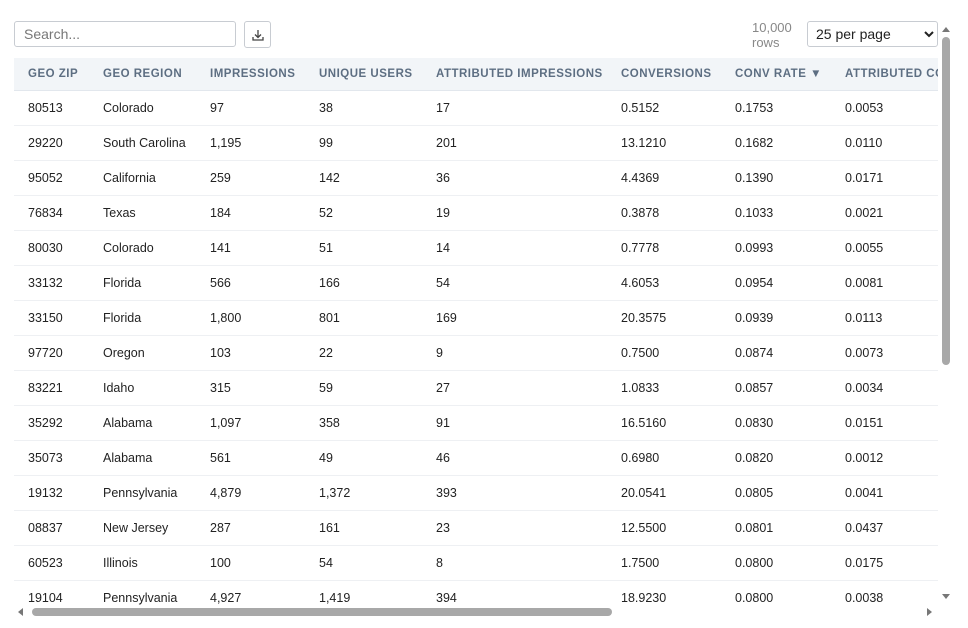 The height and width of the screenshot is (628, 968). What do you see at coordinates (776, 458) in the screenshot?
I see `table-cell: 0.0820` at bounding box center [776, 458].